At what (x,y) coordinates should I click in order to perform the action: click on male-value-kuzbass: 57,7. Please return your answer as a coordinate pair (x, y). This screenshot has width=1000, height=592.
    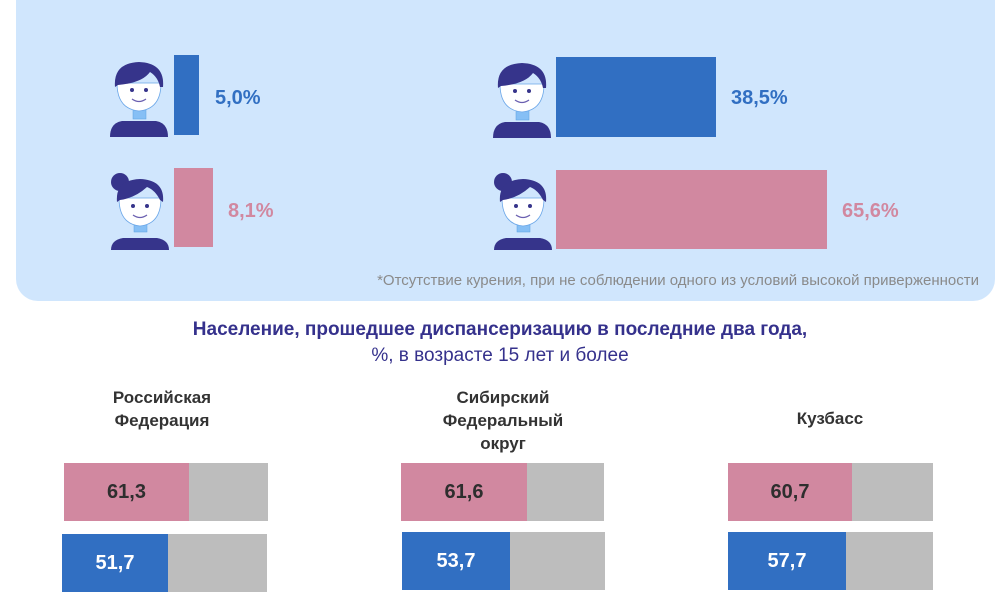
    Looking at the image, I should click on (787, 561).